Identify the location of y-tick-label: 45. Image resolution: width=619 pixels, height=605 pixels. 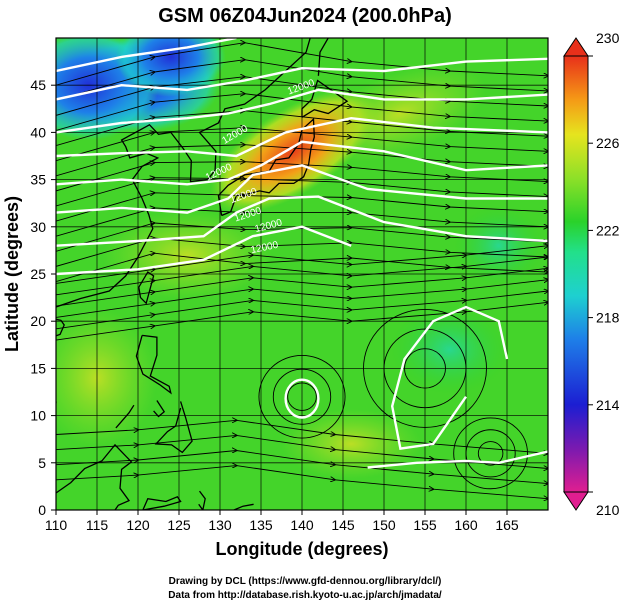
(38, 85).